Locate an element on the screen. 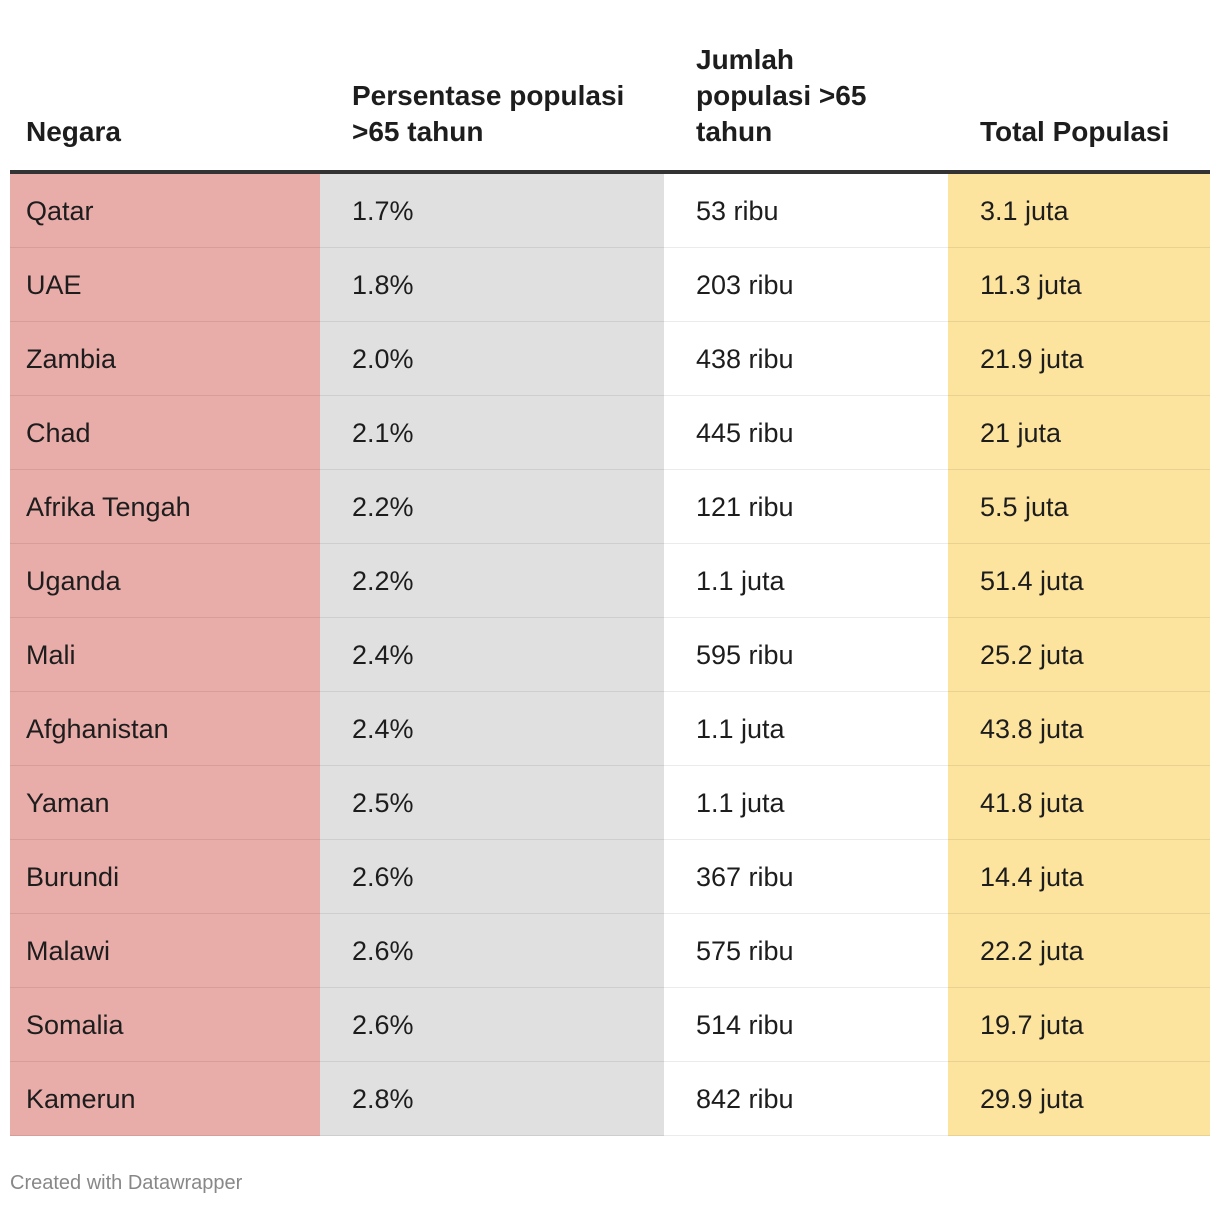  table-row: Uganda 2.2% 1.1 juta 51.4 juta is located at coordinates (610, 581).